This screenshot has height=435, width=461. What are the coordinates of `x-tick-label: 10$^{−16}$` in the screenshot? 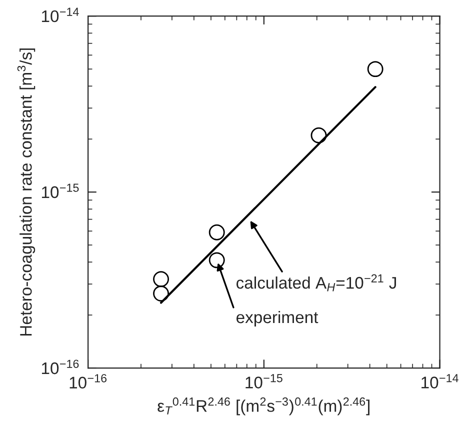 It's located at (88, 381).